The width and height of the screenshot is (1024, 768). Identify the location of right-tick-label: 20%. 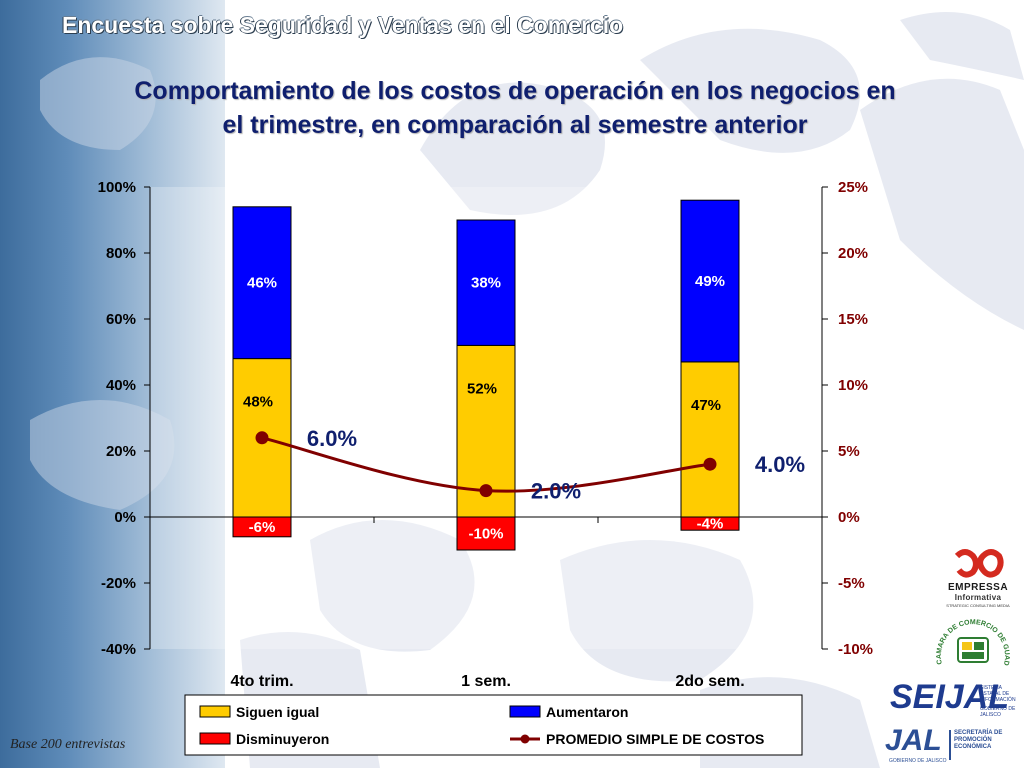
(853, 253).